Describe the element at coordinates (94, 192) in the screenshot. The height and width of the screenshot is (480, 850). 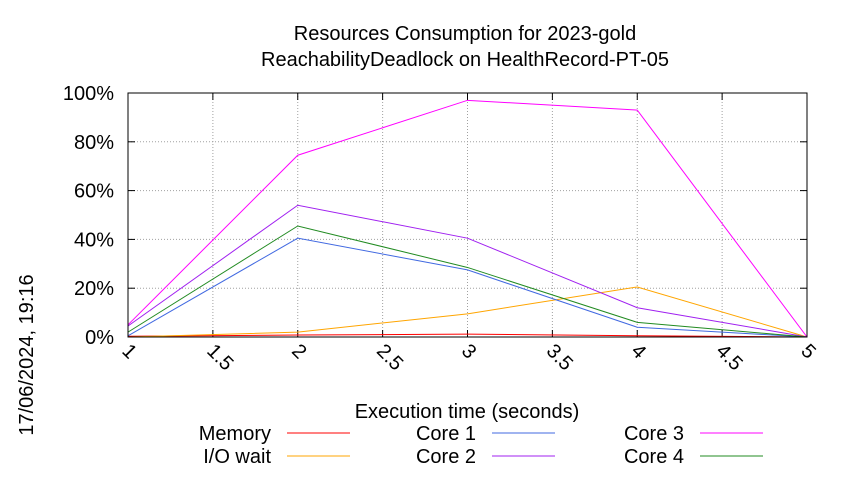
I see `y-tick-label: 60%` at that location.